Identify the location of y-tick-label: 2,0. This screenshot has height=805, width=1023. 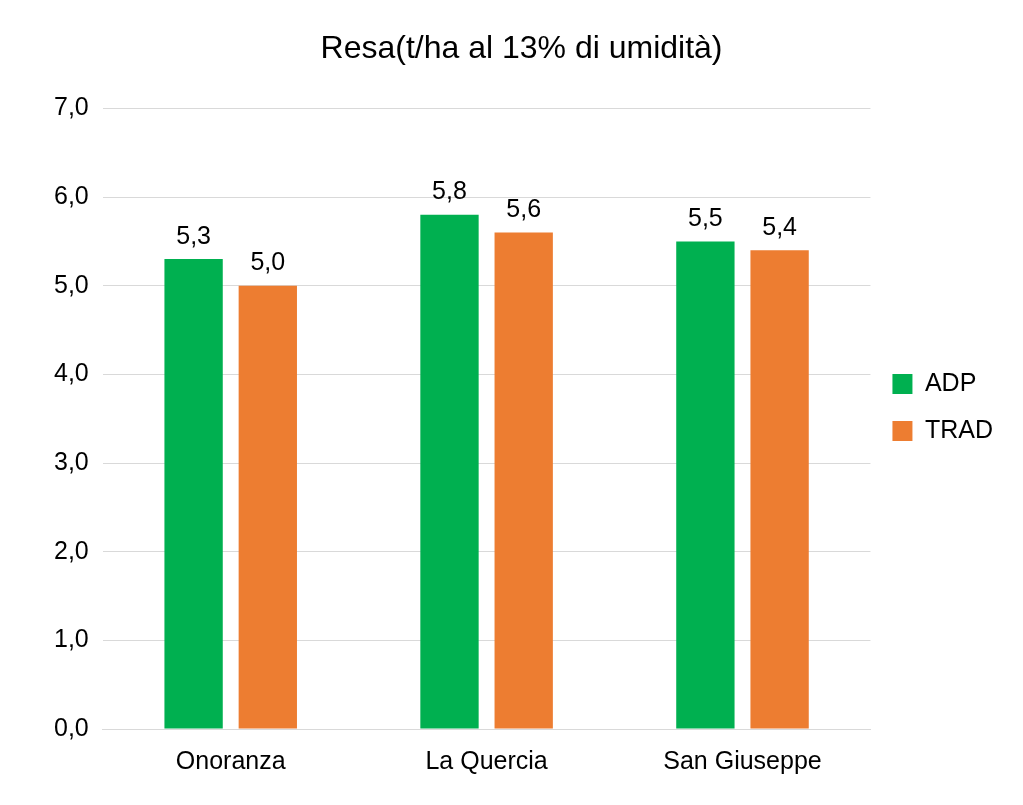
(71, 549).